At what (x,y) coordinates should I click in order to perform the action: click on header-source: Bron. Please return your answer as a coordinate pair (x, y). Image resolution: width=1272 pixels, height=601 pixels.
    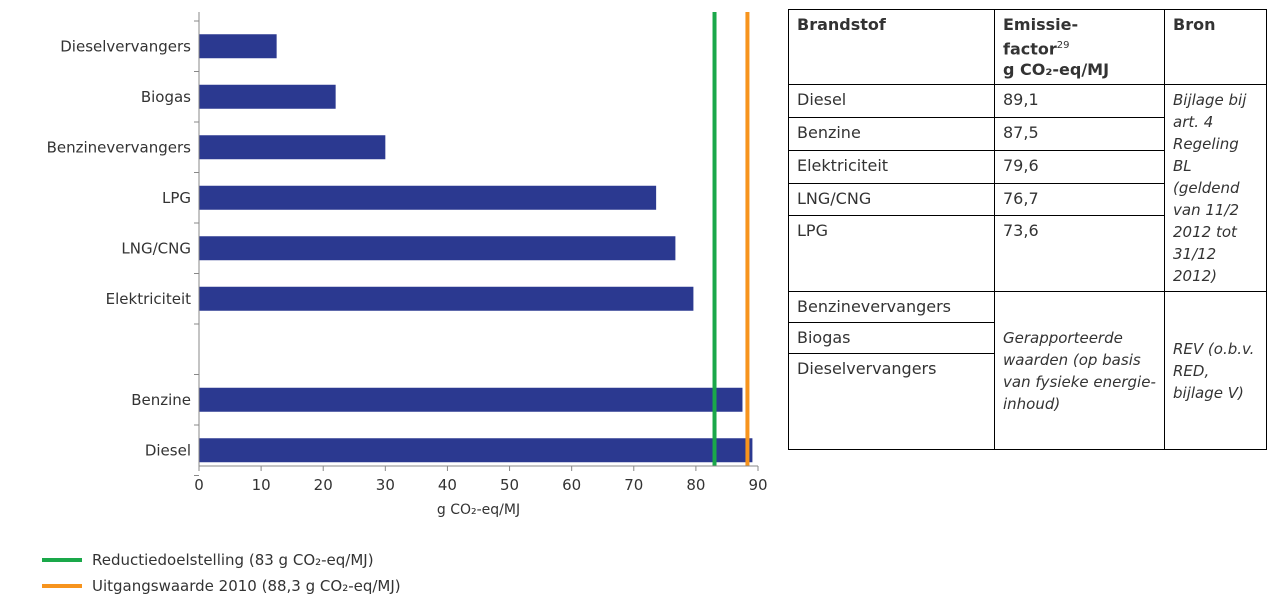
    Looking at the image, I should click on (1215, 47).